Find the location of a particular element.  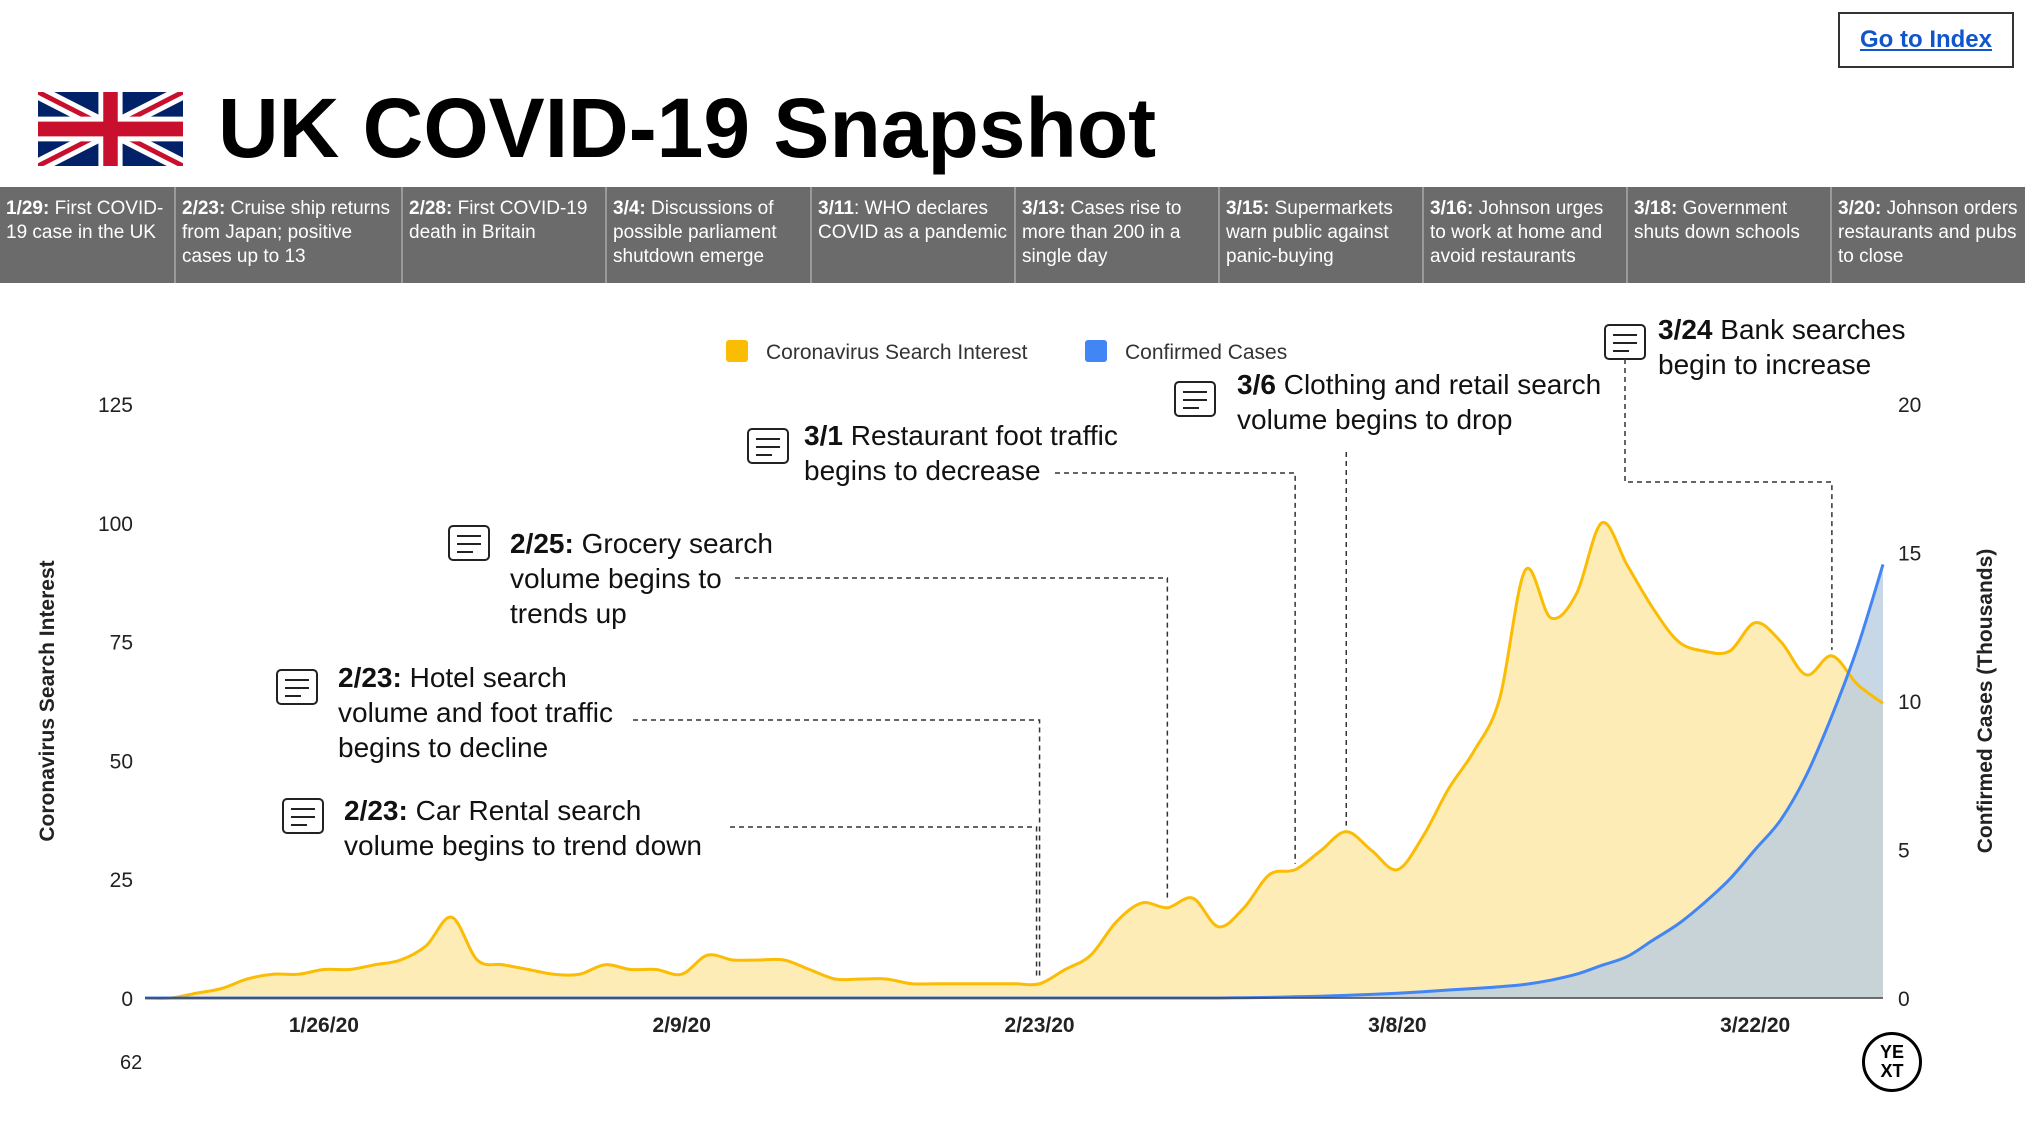

annotation-text: volume begins to trend down is located at coordinates (523, 845).